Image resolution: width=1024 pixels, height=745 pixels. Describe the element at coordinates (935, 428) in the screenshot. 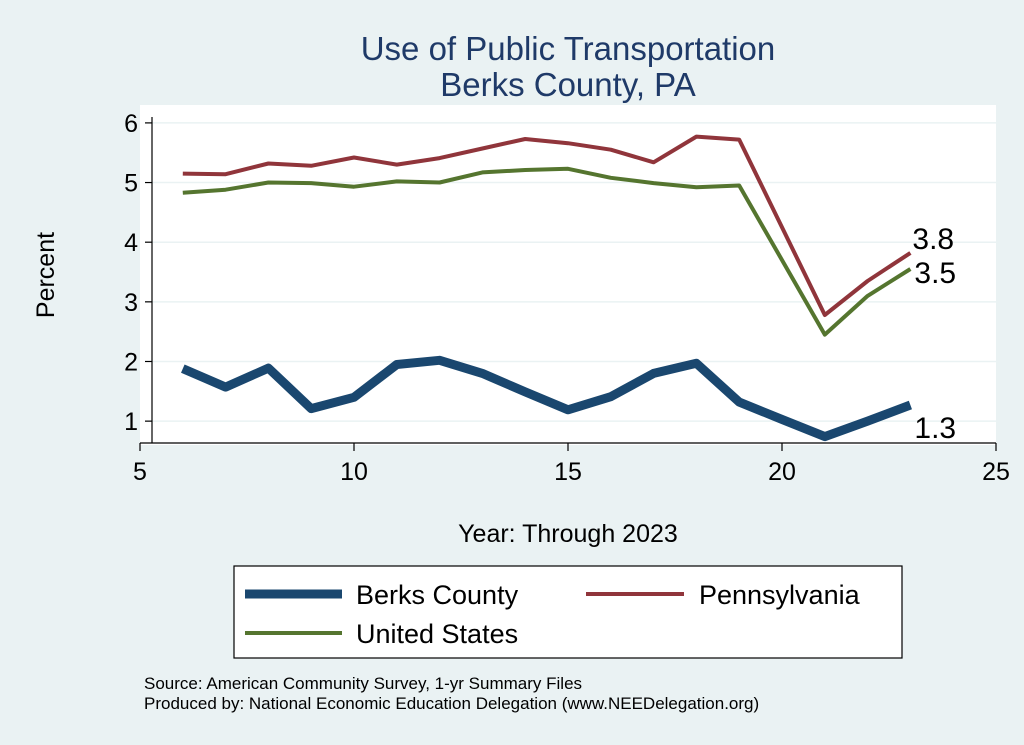

I see `end-label-berks-county: 1.3` at that location.